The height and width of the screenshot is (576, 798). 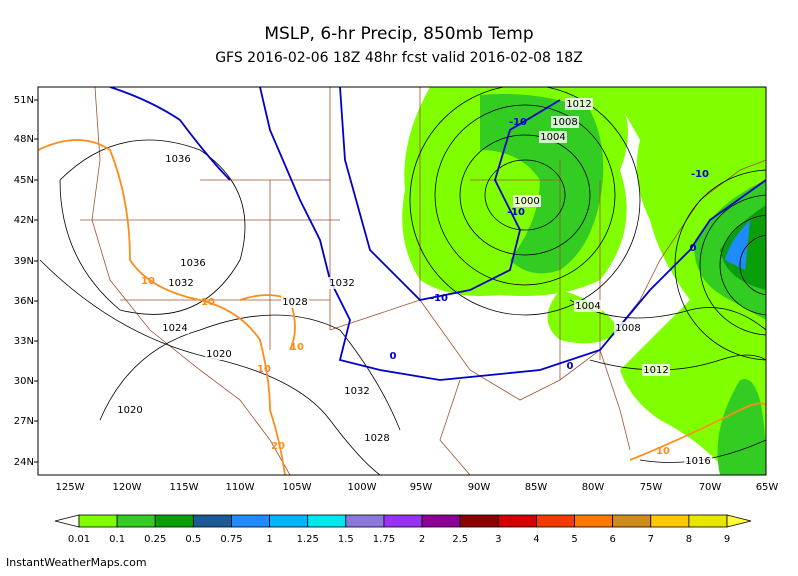 What do you see at coordinates (739, 521) in the screenshot?
I see `colorbar-arrow` at bounding box center [739, 521].